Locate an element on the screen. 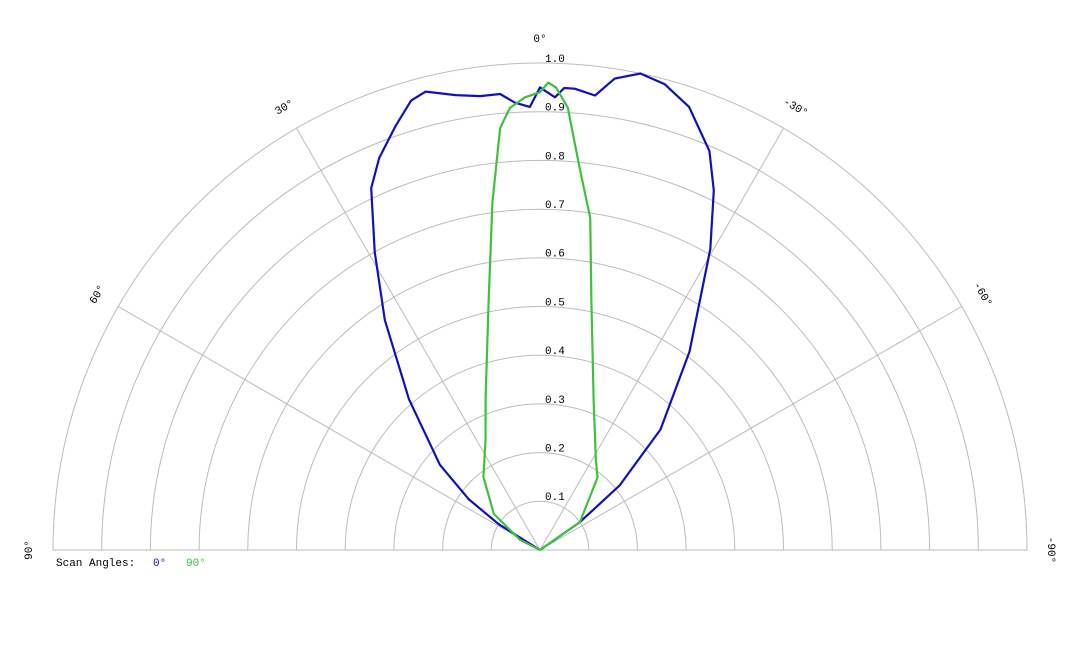 This screenshot has height=648, width=1080. radial-label: 0.7 is located at coordinates (555, 206).